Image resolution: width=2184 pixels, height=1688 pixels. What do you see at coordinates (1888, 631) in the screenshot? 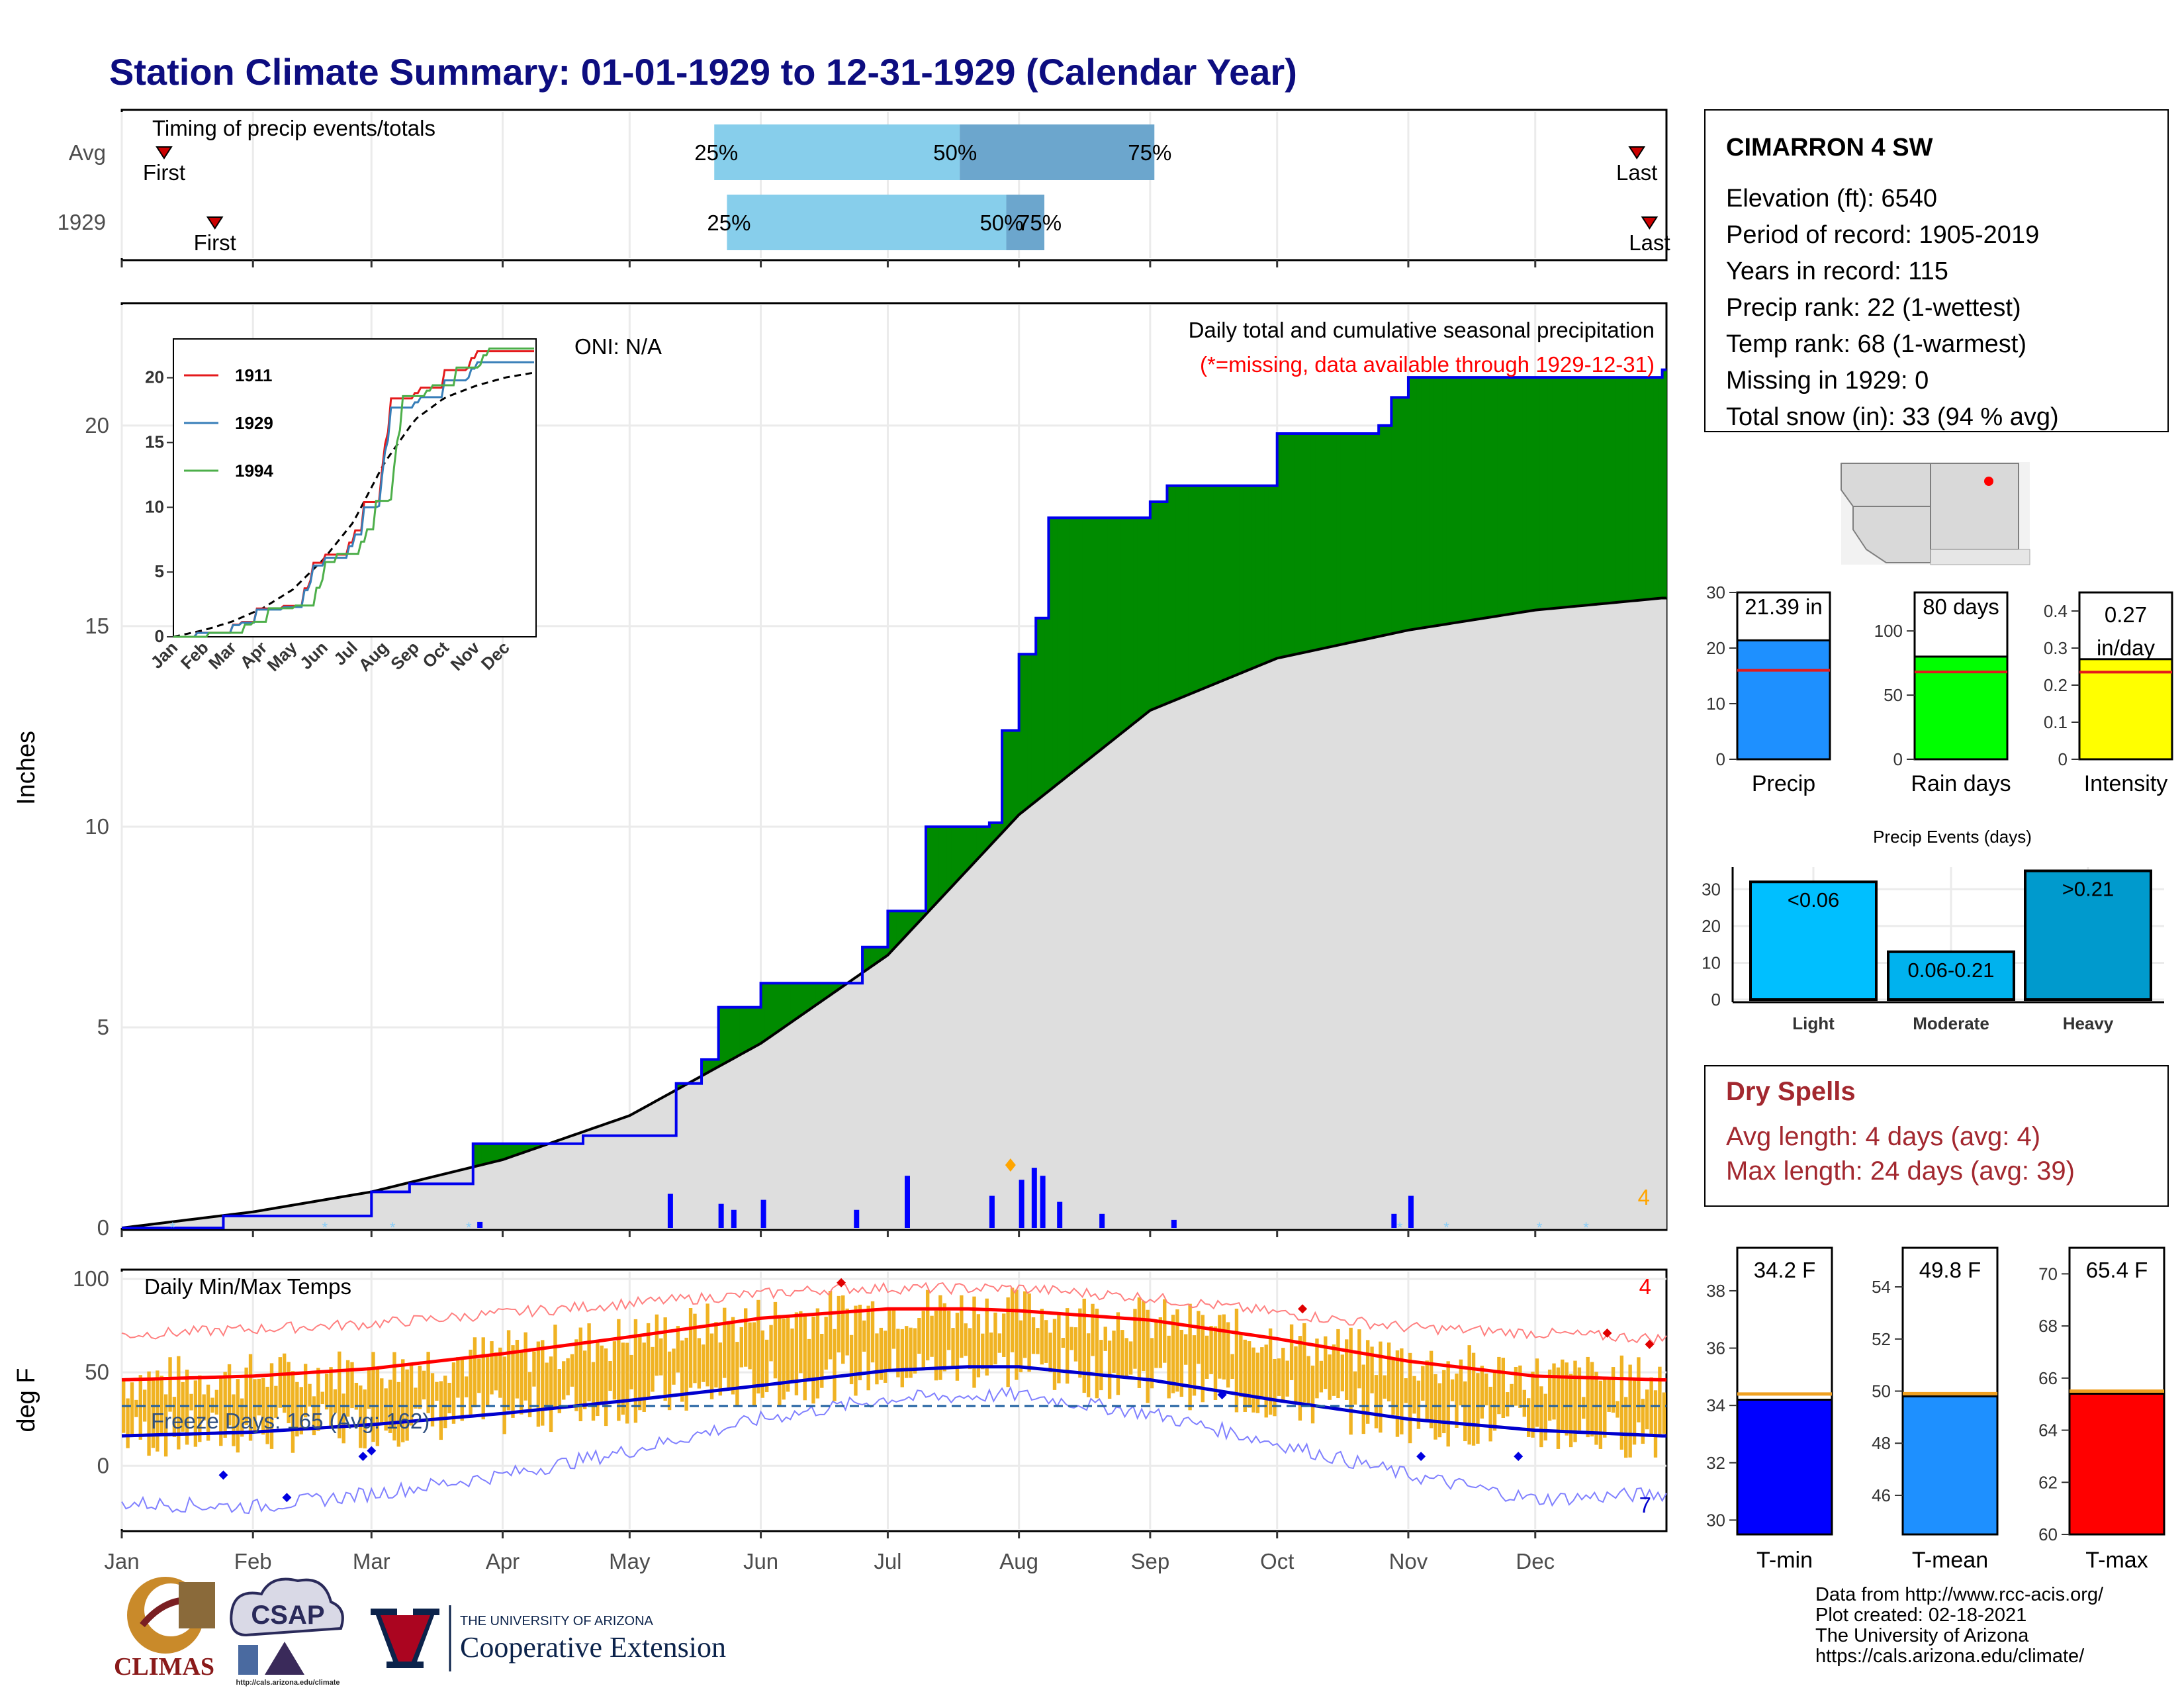
I see `summary-y-tick: 100` at bounding box center [1888, 631].